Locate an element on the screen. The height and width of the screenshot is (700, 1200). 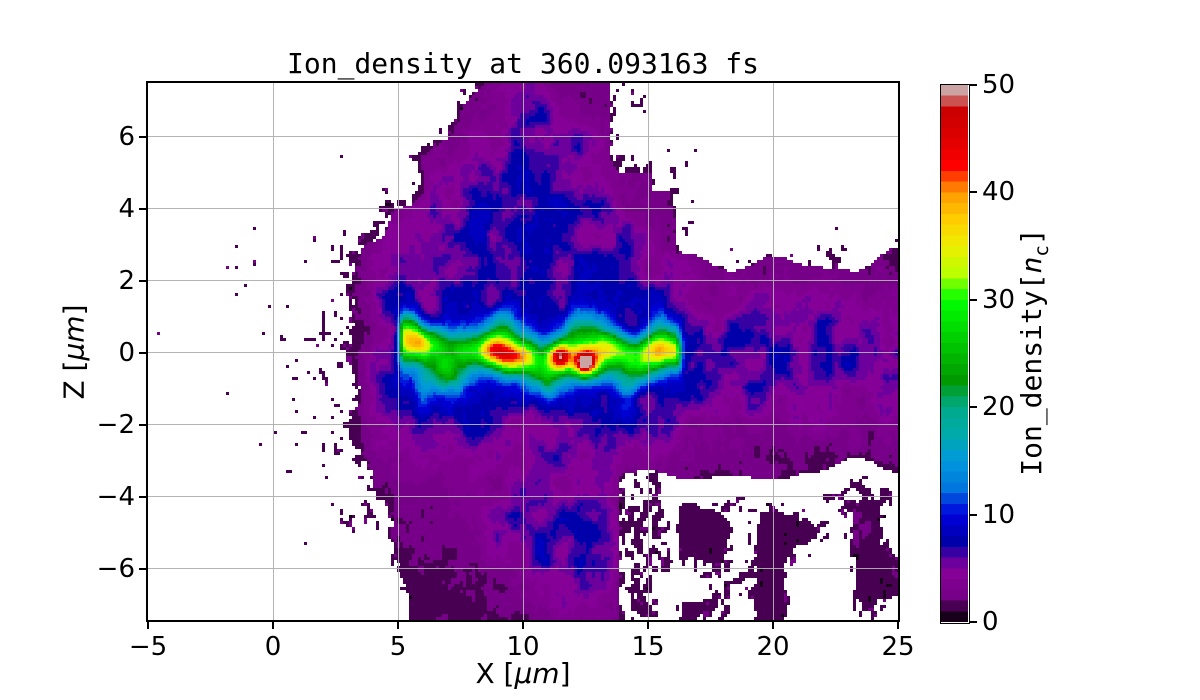
x-tick-label: 5 is located at coordinates (398, 647).